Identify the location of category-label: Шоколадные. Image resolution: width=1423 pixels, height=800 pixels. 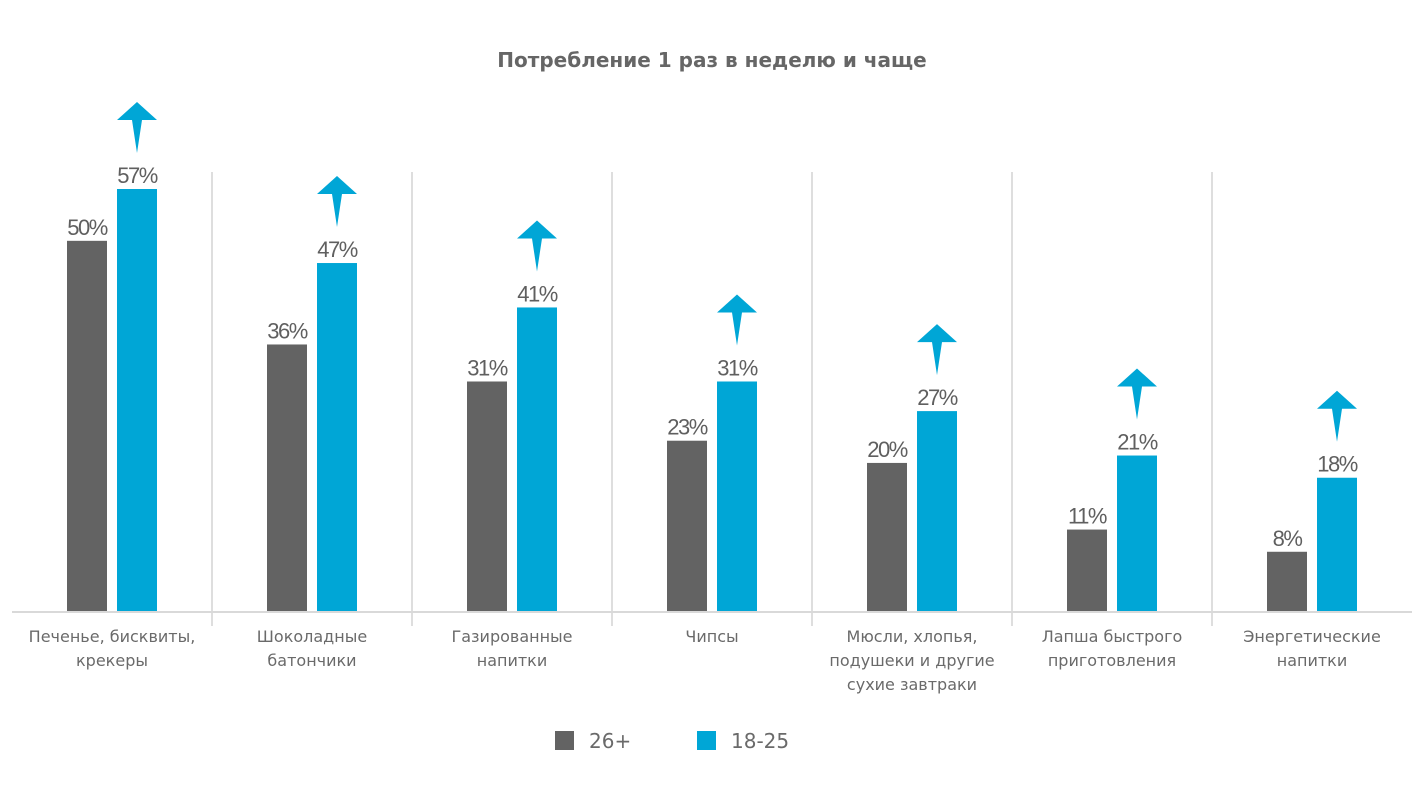
(312, 636).